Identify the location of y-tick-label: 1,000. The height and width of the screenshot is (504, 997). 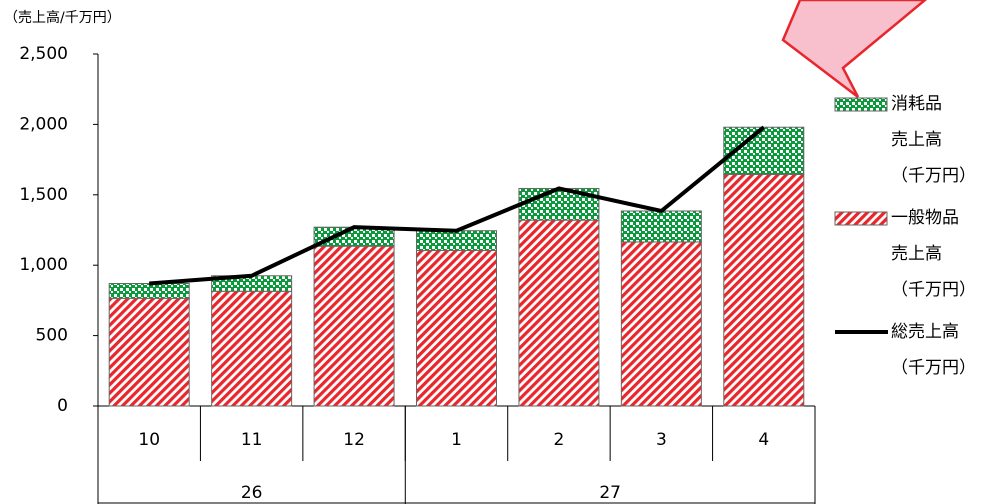
(43, 265).